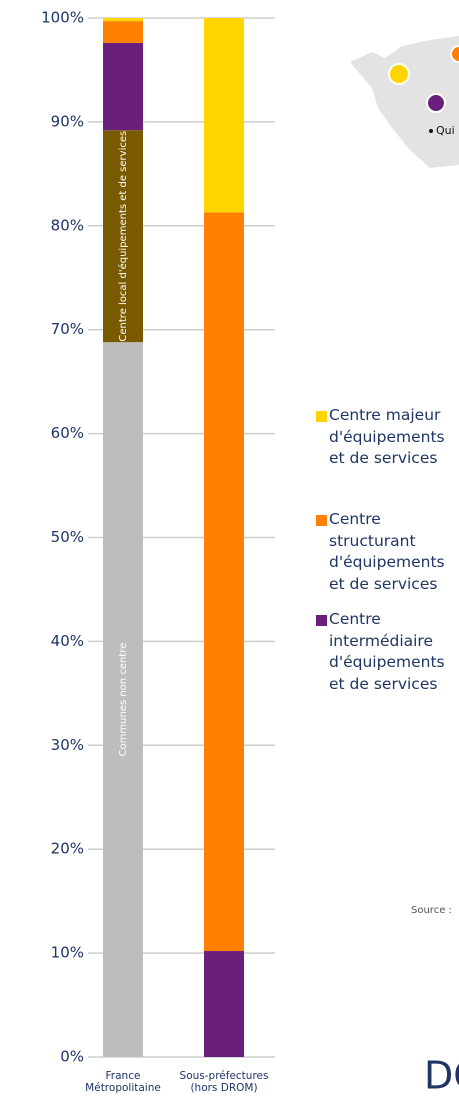 The width and height of the screenshot is (459, 1097). I want to click on y-tick-label: 10%, so click(67, 953).